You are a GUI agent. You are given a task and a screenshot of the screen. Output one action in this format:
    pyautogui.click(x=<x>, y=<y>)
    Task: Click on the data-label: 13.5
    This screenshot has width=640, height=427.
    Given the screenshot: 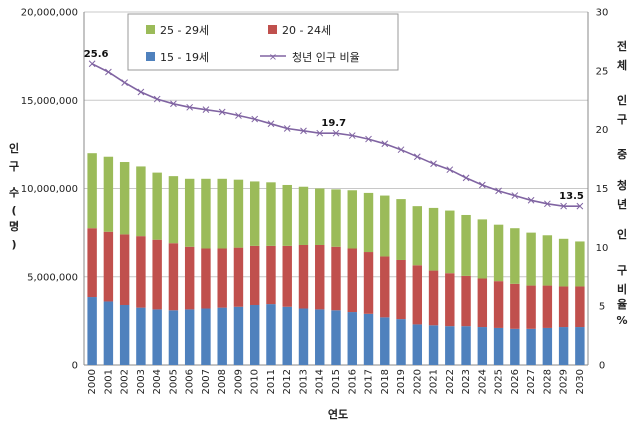 What is the action you would take?
    pyautogui.click(x=571, y=196)
    